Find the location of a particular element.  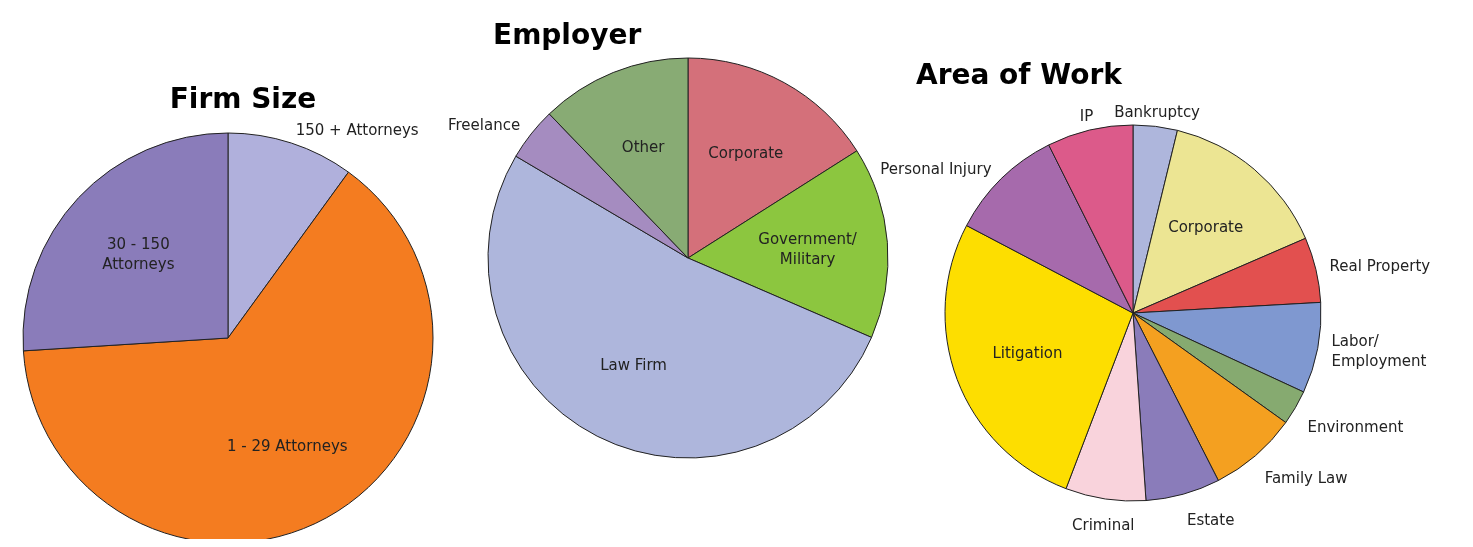

slice-label: Law Firm is located at coordinates (633, 364).